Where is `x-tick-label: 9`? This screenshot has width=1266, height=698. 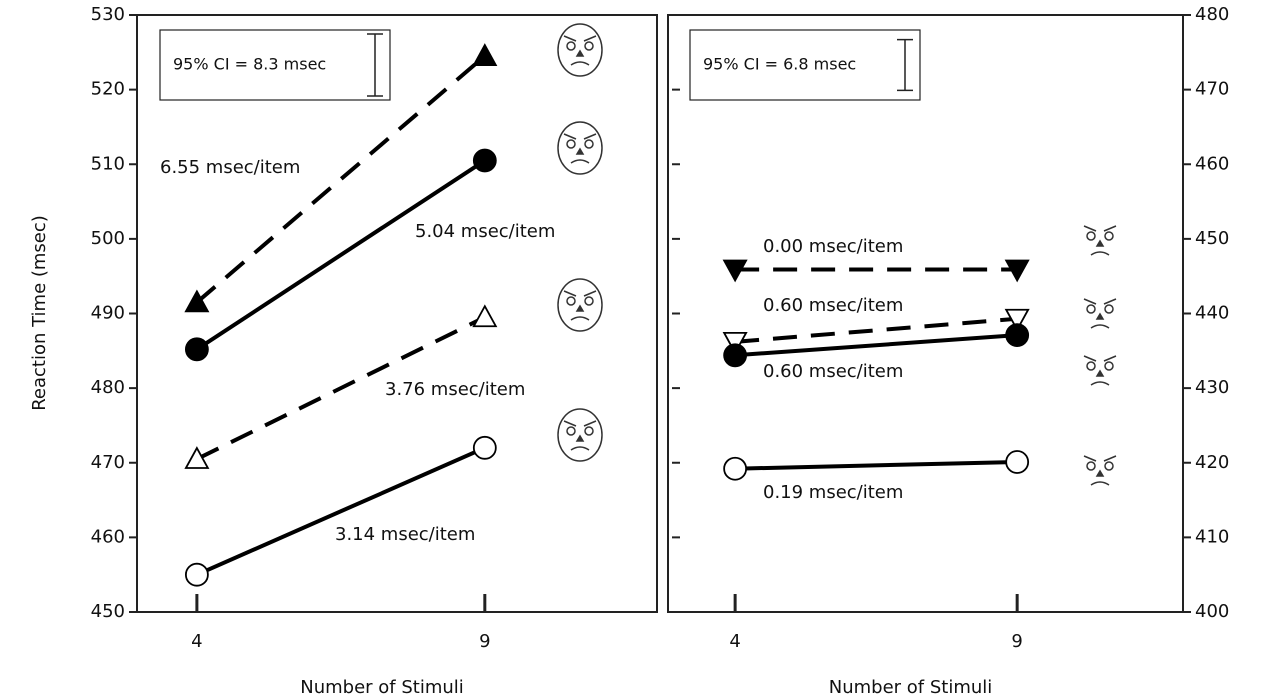 x-tick-label: 9 is located at coordinates (1016, 641).